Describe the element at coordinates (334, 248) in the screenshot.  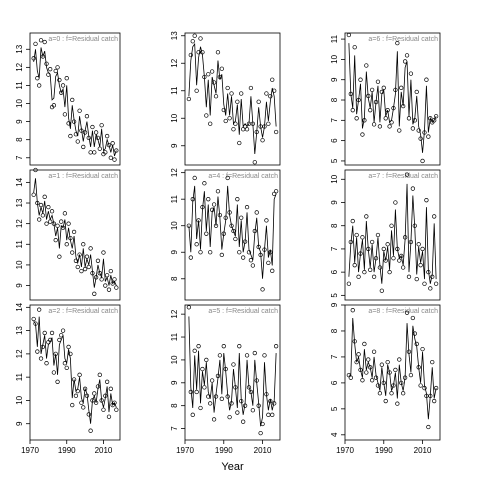
I see `y-tick-label: 7` at that location.